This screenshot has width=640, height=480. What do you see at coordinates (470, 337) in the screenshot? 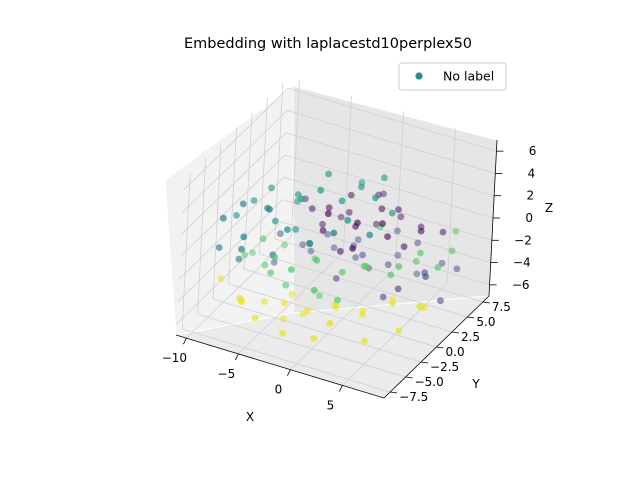
I see `y-tick-label: 2.5` at bounding box center [470, 337].